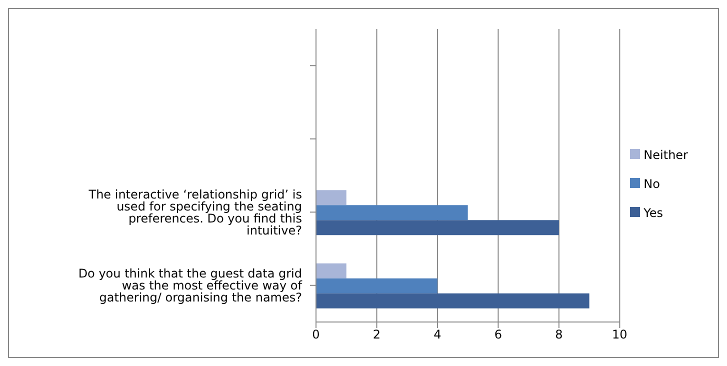 This screenshot has height=366, width=727. I want to click on x-tick-label: 10, so click(620, 335).